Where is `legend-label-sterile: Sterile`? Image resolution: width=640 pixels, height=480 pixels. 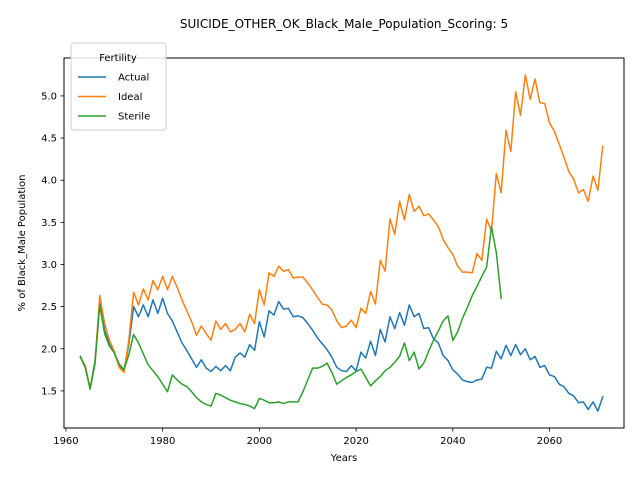
legend-label-sterile: Sterile is located at coordinates (134, 117).